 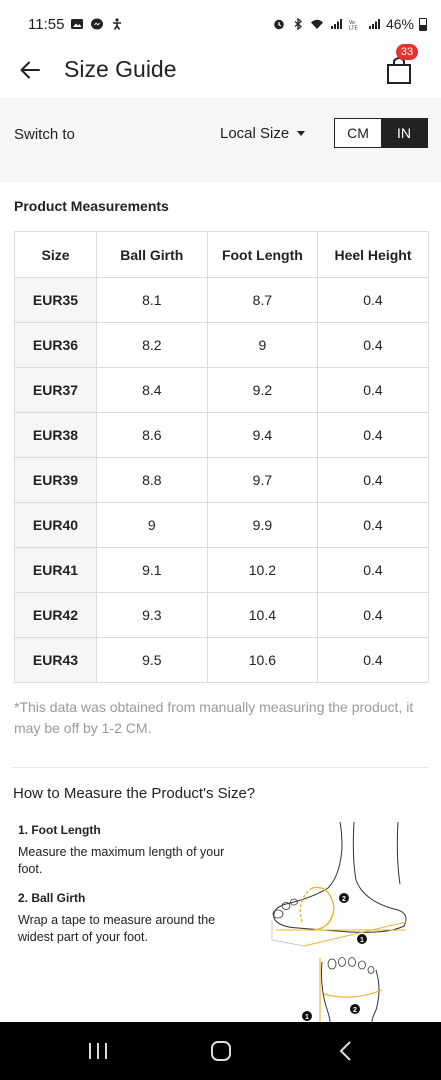 What do you see at coordinates (152, 254) in the screenshot?
I see `column-header: Ball Girth` at bounding box center [152, 254].